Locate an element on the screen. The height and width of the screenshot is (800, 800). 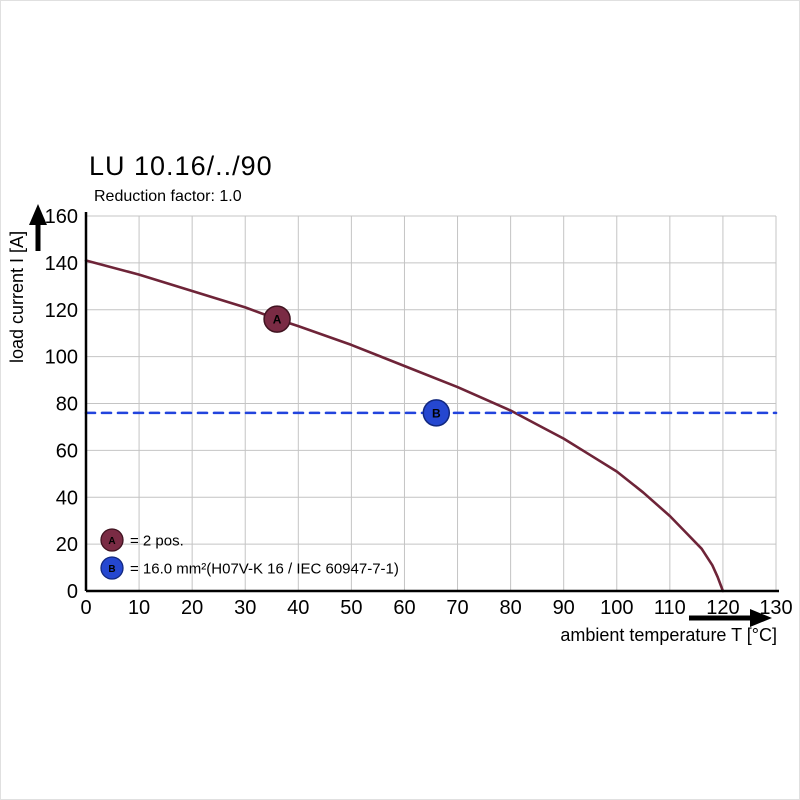
marker-B-letter: B is located at coordinates (436, 413).